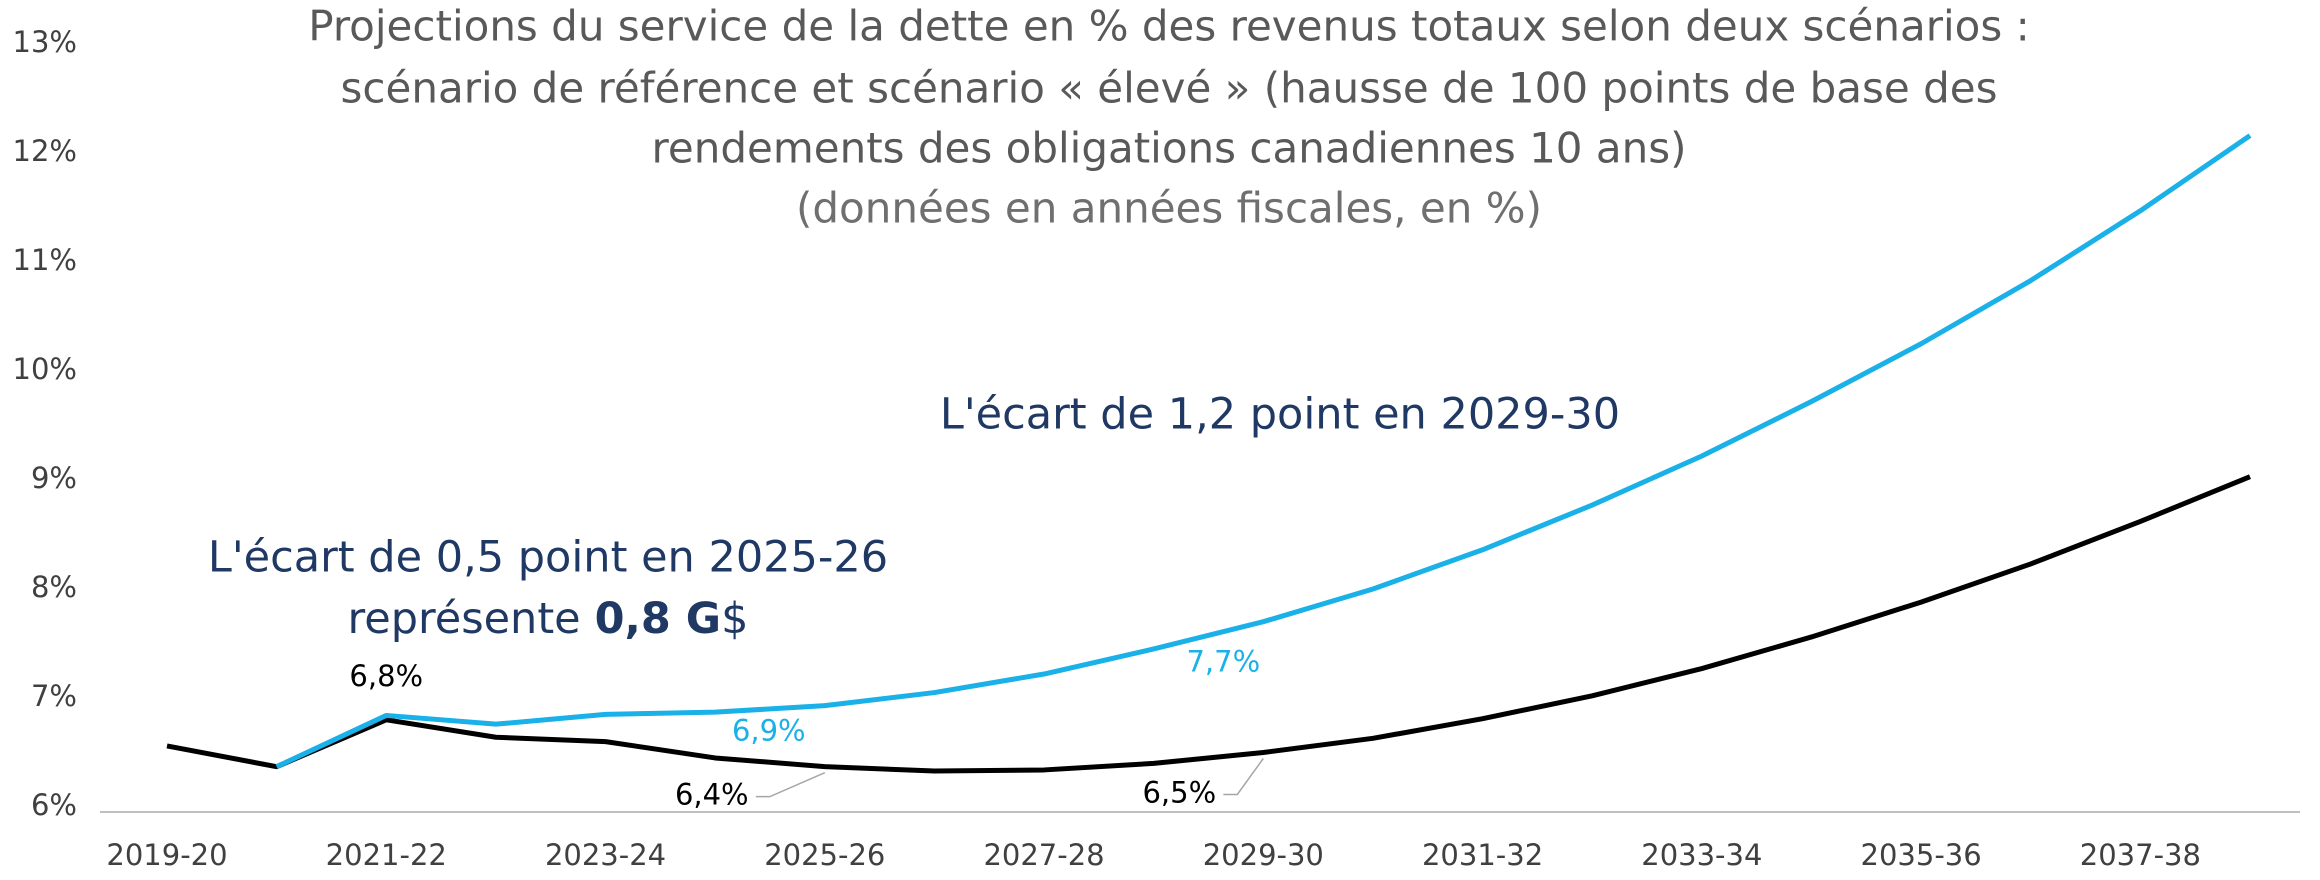 The height and width of the screenshot is (880, 2320). What do you see at coordinates (1223, 662) in the screenshot?
I see `data-label: 7,7%` at bounding box center [1223, 662].